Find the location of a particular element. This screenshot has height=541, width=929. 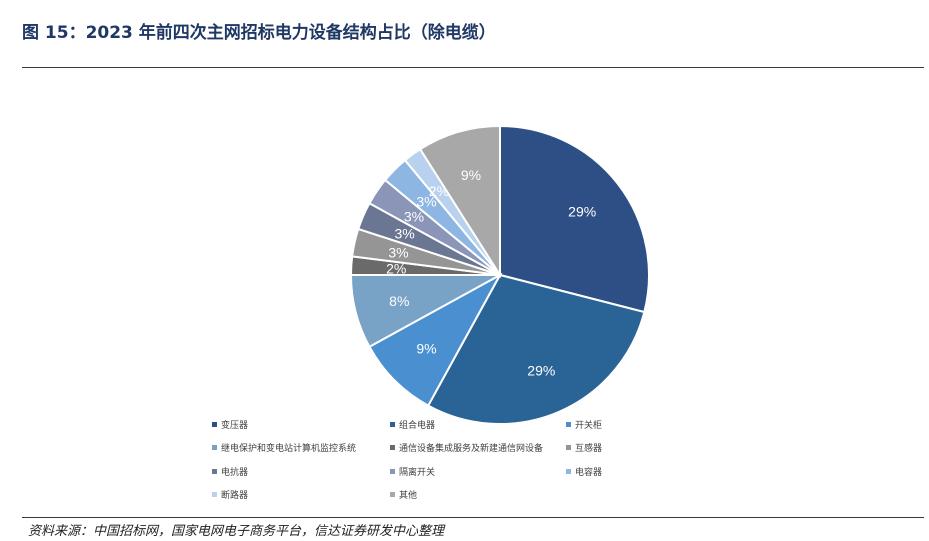

top-divider is located at coordinates (473, 67).